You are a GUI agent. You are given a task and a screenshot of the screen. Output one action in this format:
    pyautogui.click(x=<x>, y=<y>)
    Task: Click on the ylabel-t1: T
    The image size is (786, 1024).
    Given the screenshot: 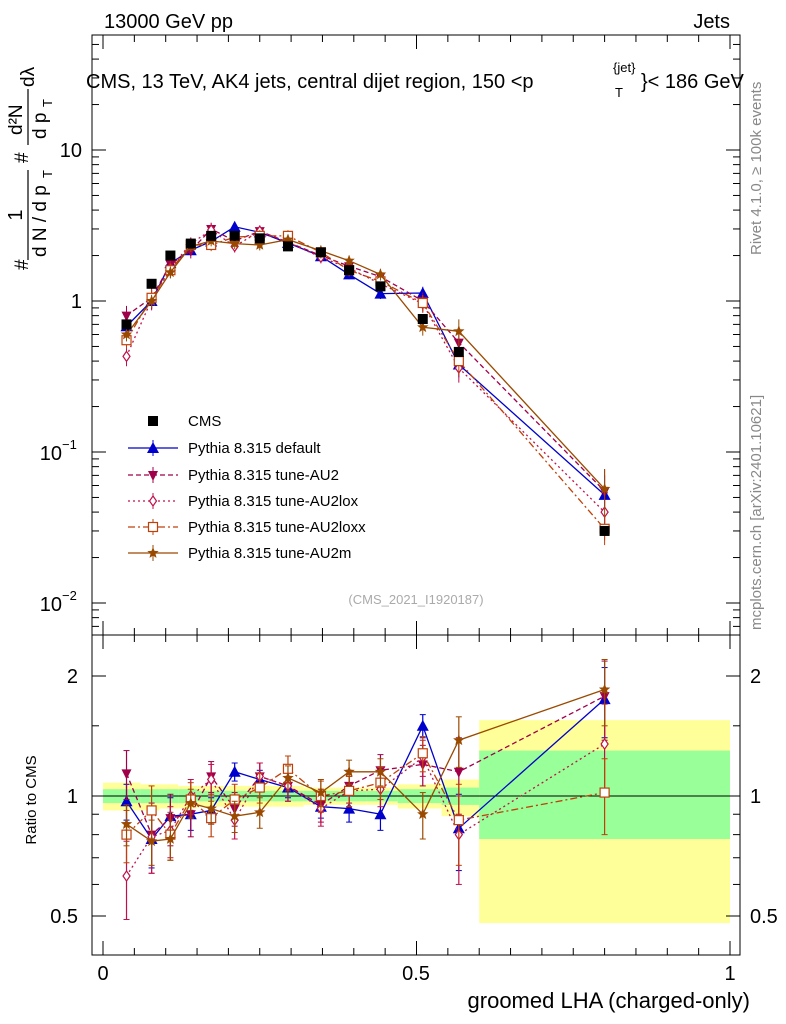 What is the action you would take?
    pyautogui.click(x=47, y=174)
    